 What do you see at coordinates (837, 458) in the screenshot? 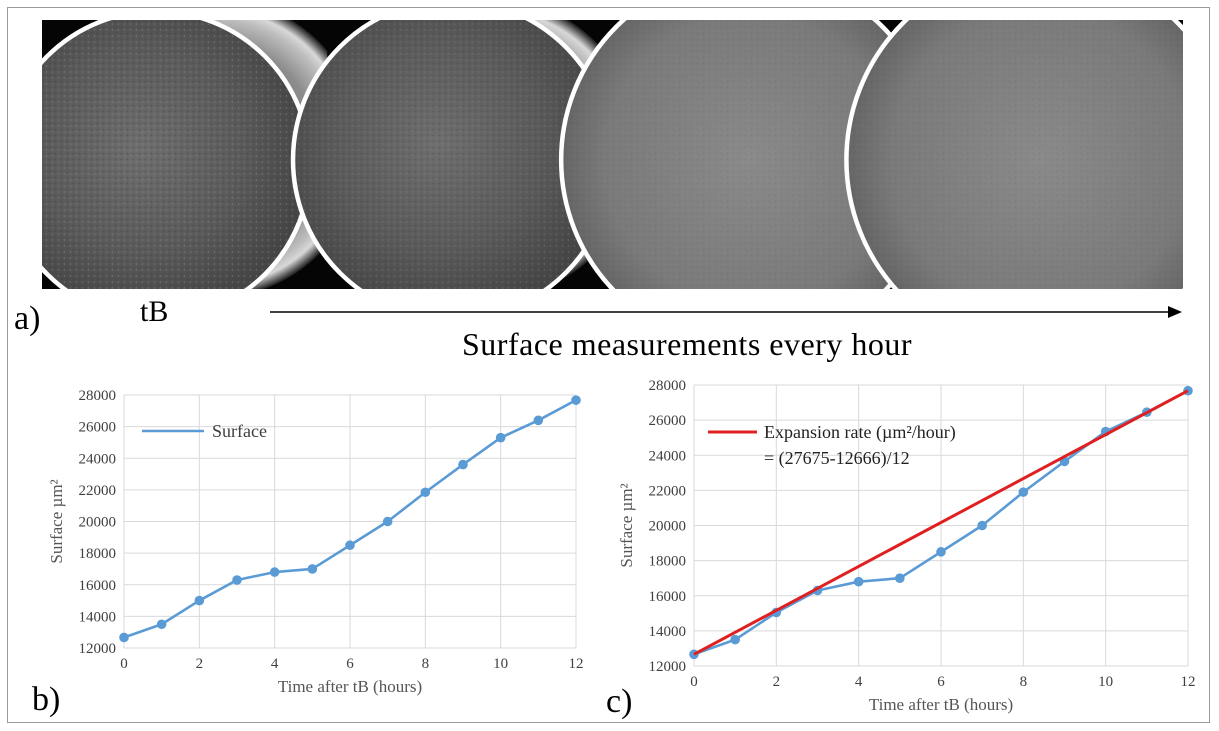
I see `legend-label-line2: = (27675-12666)/12` at bounding box center [837, 458].